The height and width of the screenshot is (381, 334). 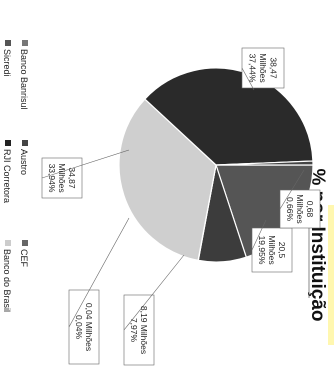 I want to click on slice-label-text: 0,04 Milhões, so click(x=89, y=327).